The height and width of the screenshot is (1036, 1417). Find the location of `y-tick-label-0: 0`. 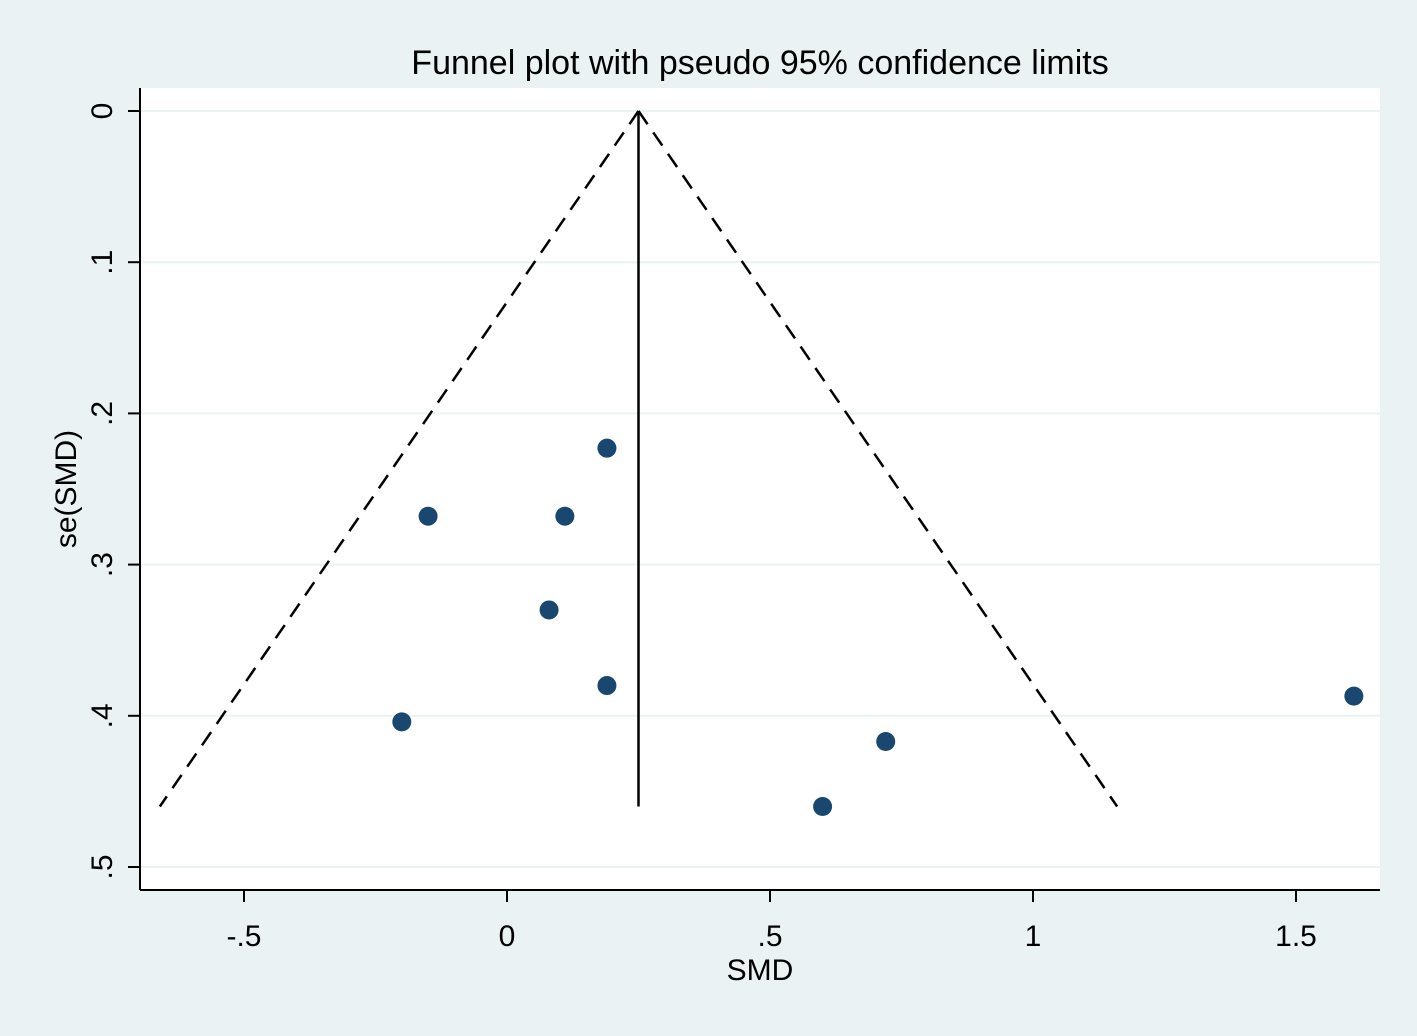

y-tick-label-0: 0 is located at coordinates (102, 111).